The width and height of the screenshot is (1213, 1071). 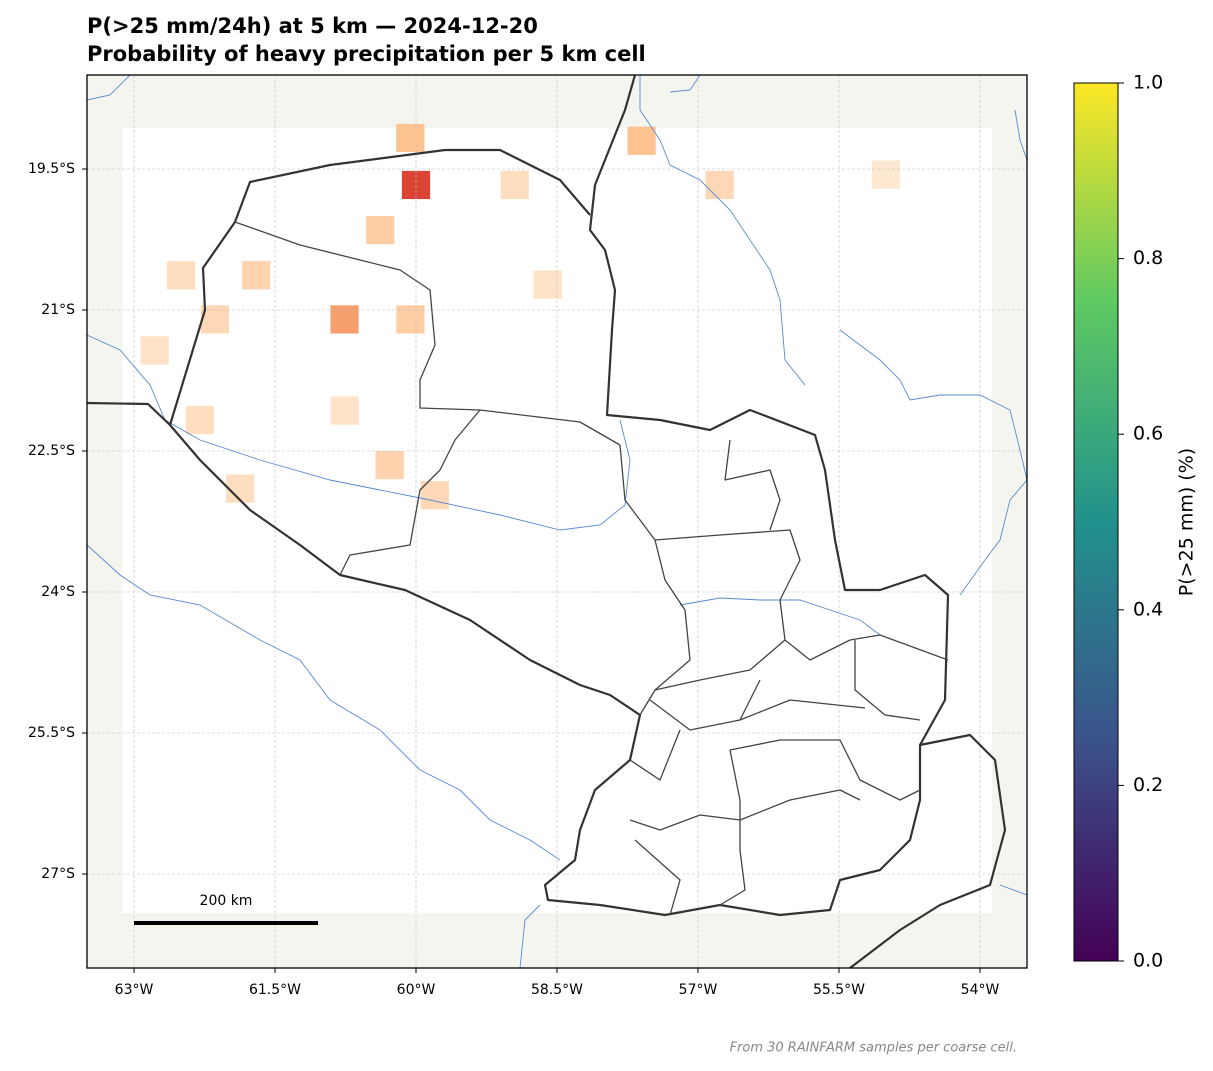 I want to click on x-tick-label: 58.5°W, so click(x=557, y=990).